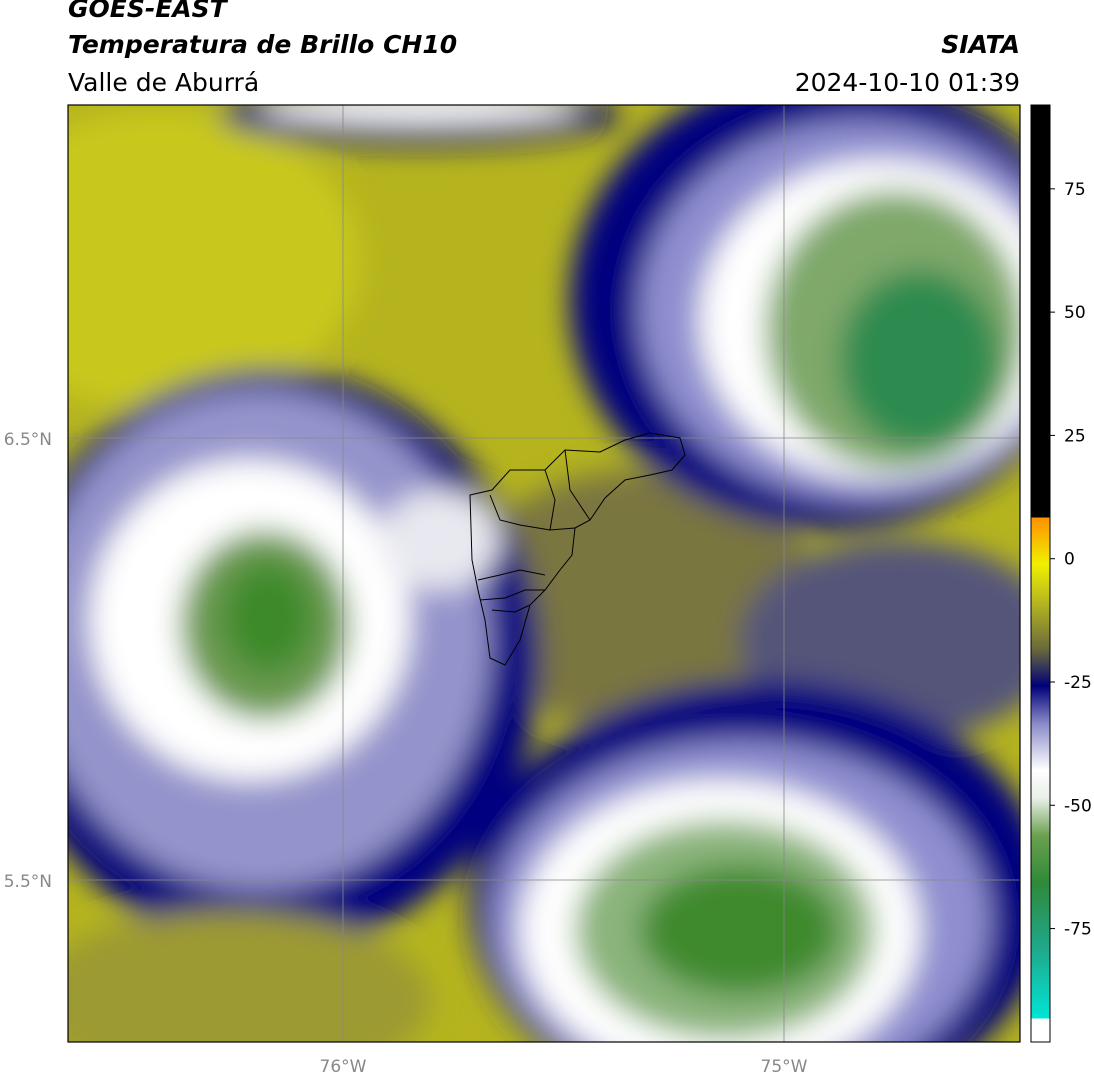 The width and height of the screenshot is (1094, 1078). What do you see at coordinates (164, 82) in the screenshot?
I see `region: Valle de Aburrá` at bounding box center [164, 82].